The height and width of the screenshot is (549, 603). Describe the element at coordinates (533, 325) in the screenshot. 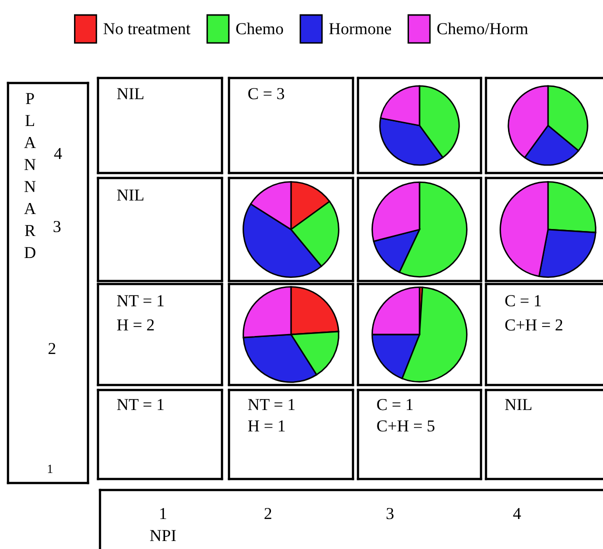

I see `text: C+H = 2` at that location.